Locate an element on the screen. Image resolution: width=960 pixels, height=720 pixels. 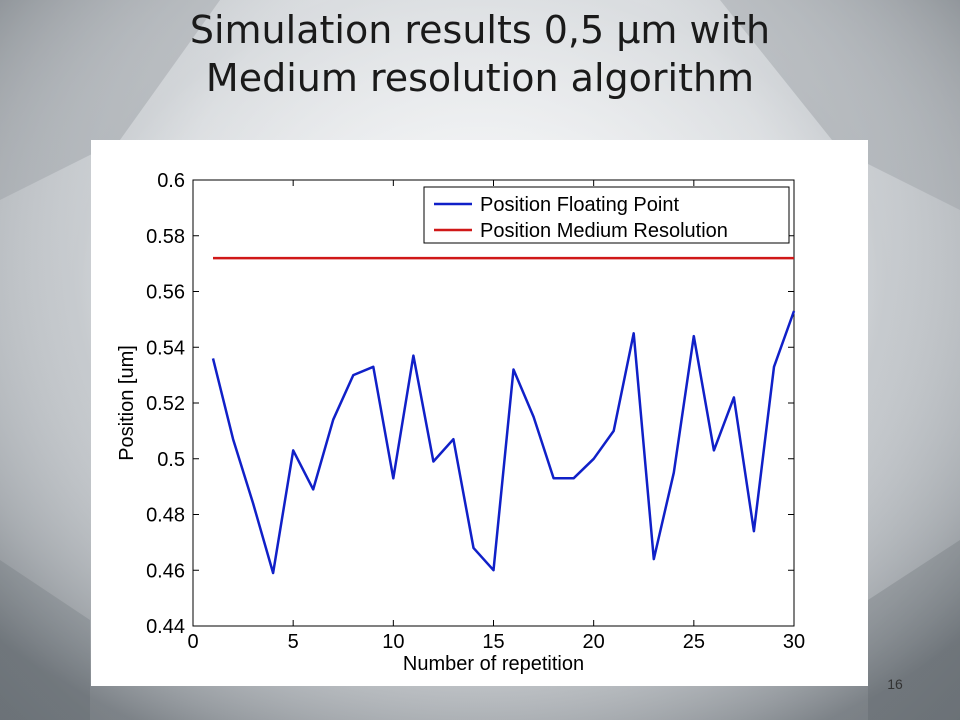
y-axis-label: Position [um] is located at coordinates (127, 403).